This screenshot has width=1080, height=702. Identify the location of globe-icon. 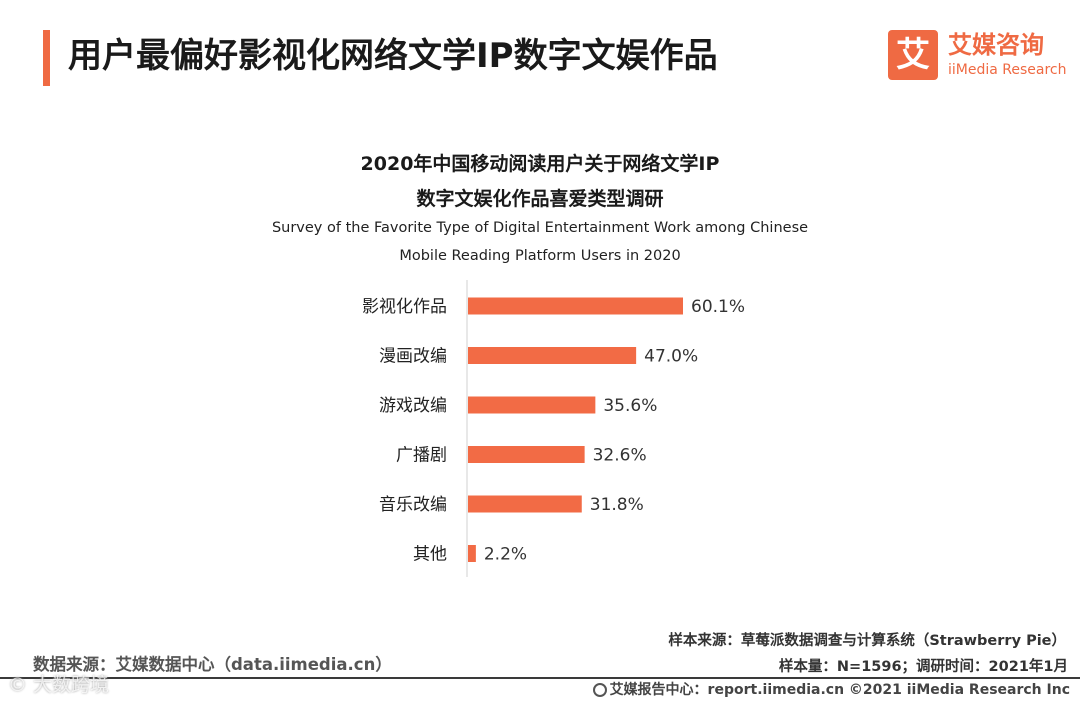
(599, 690).